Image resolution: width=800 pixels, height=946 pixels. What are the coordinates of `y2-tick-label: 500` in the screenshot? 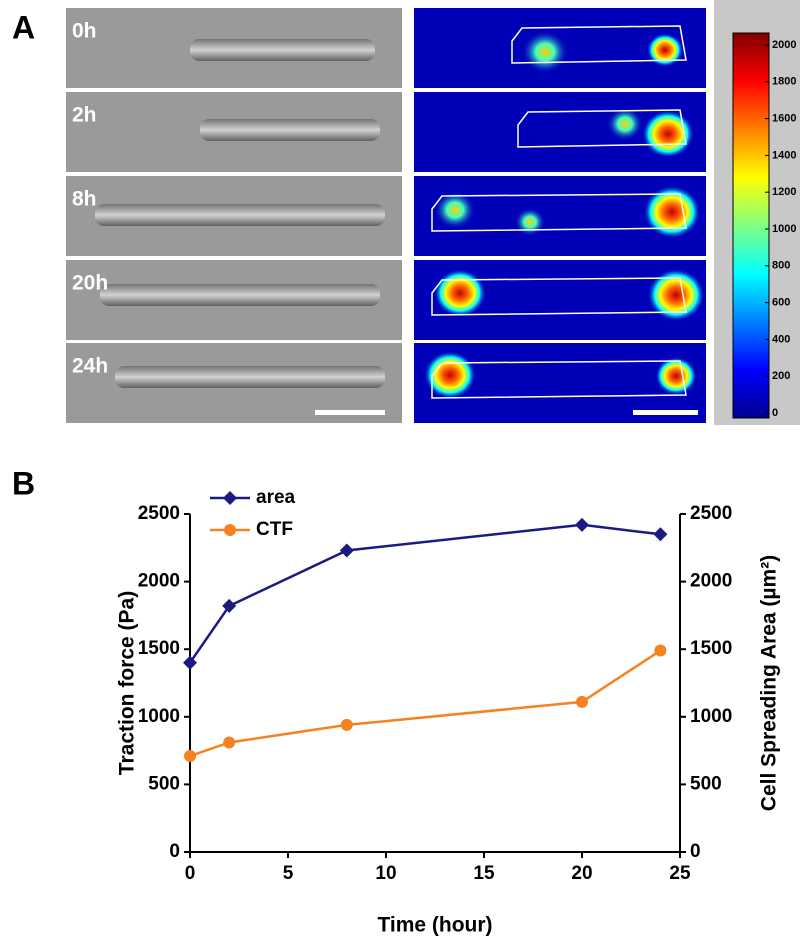 It's located at (706, 783).